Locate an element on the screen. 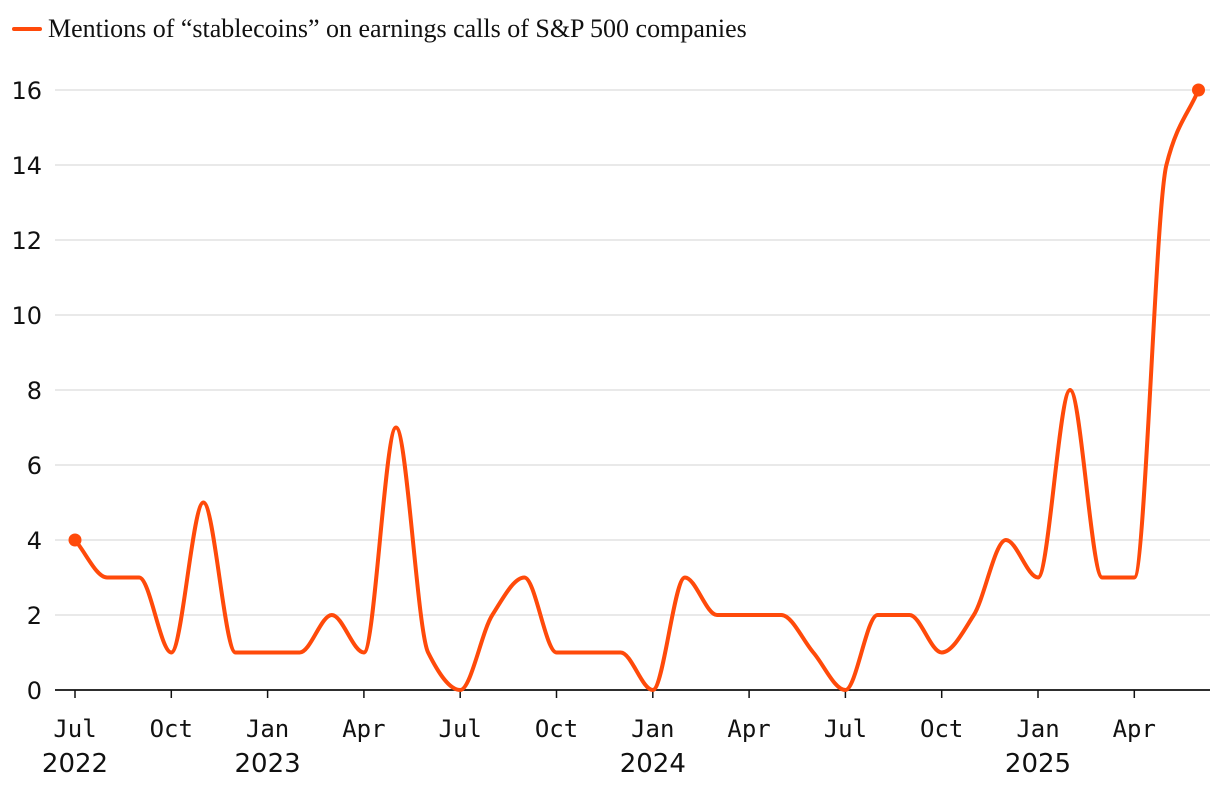 This screenshot has height=799, width=1220. x-tick-year-label: 2023 is located at coordinates (268, 764).